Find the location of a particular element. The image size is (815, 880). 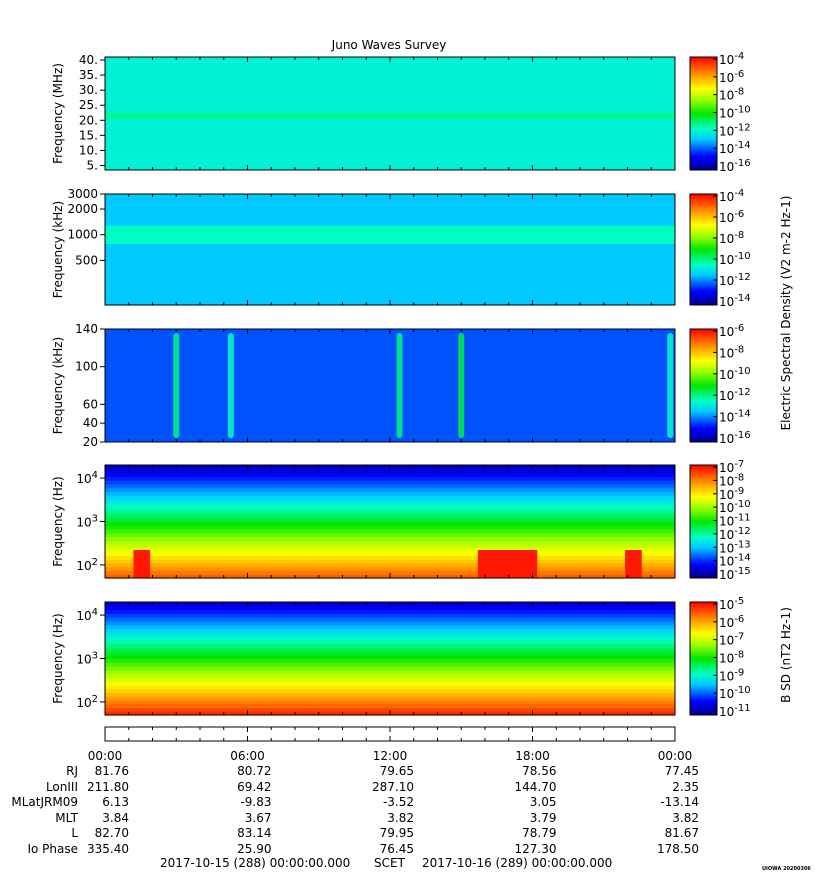

footer-end-time: 2017-10-16 (289) 00:00:00.000 is located at coordinates (517, 863).